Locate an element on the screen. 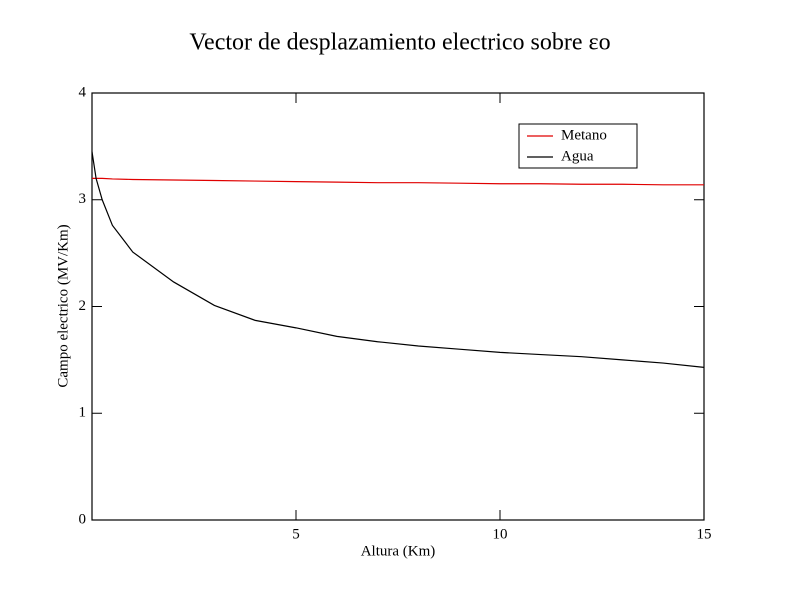 The height and width of the screenshot is (612, 792). x-tick-label: 5 is located at coordinates (296, 534).